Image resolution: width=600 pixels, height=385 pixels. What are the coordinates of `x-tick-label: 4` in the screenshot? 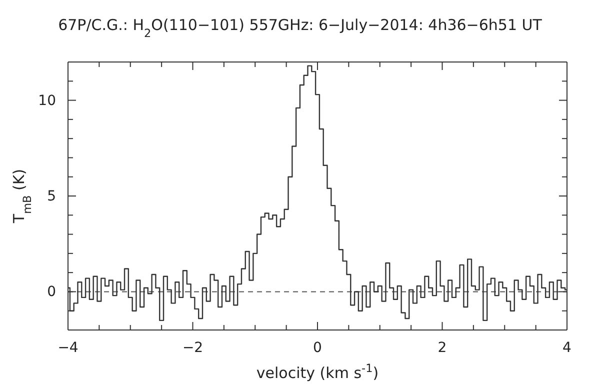 It's located at (567, 348).